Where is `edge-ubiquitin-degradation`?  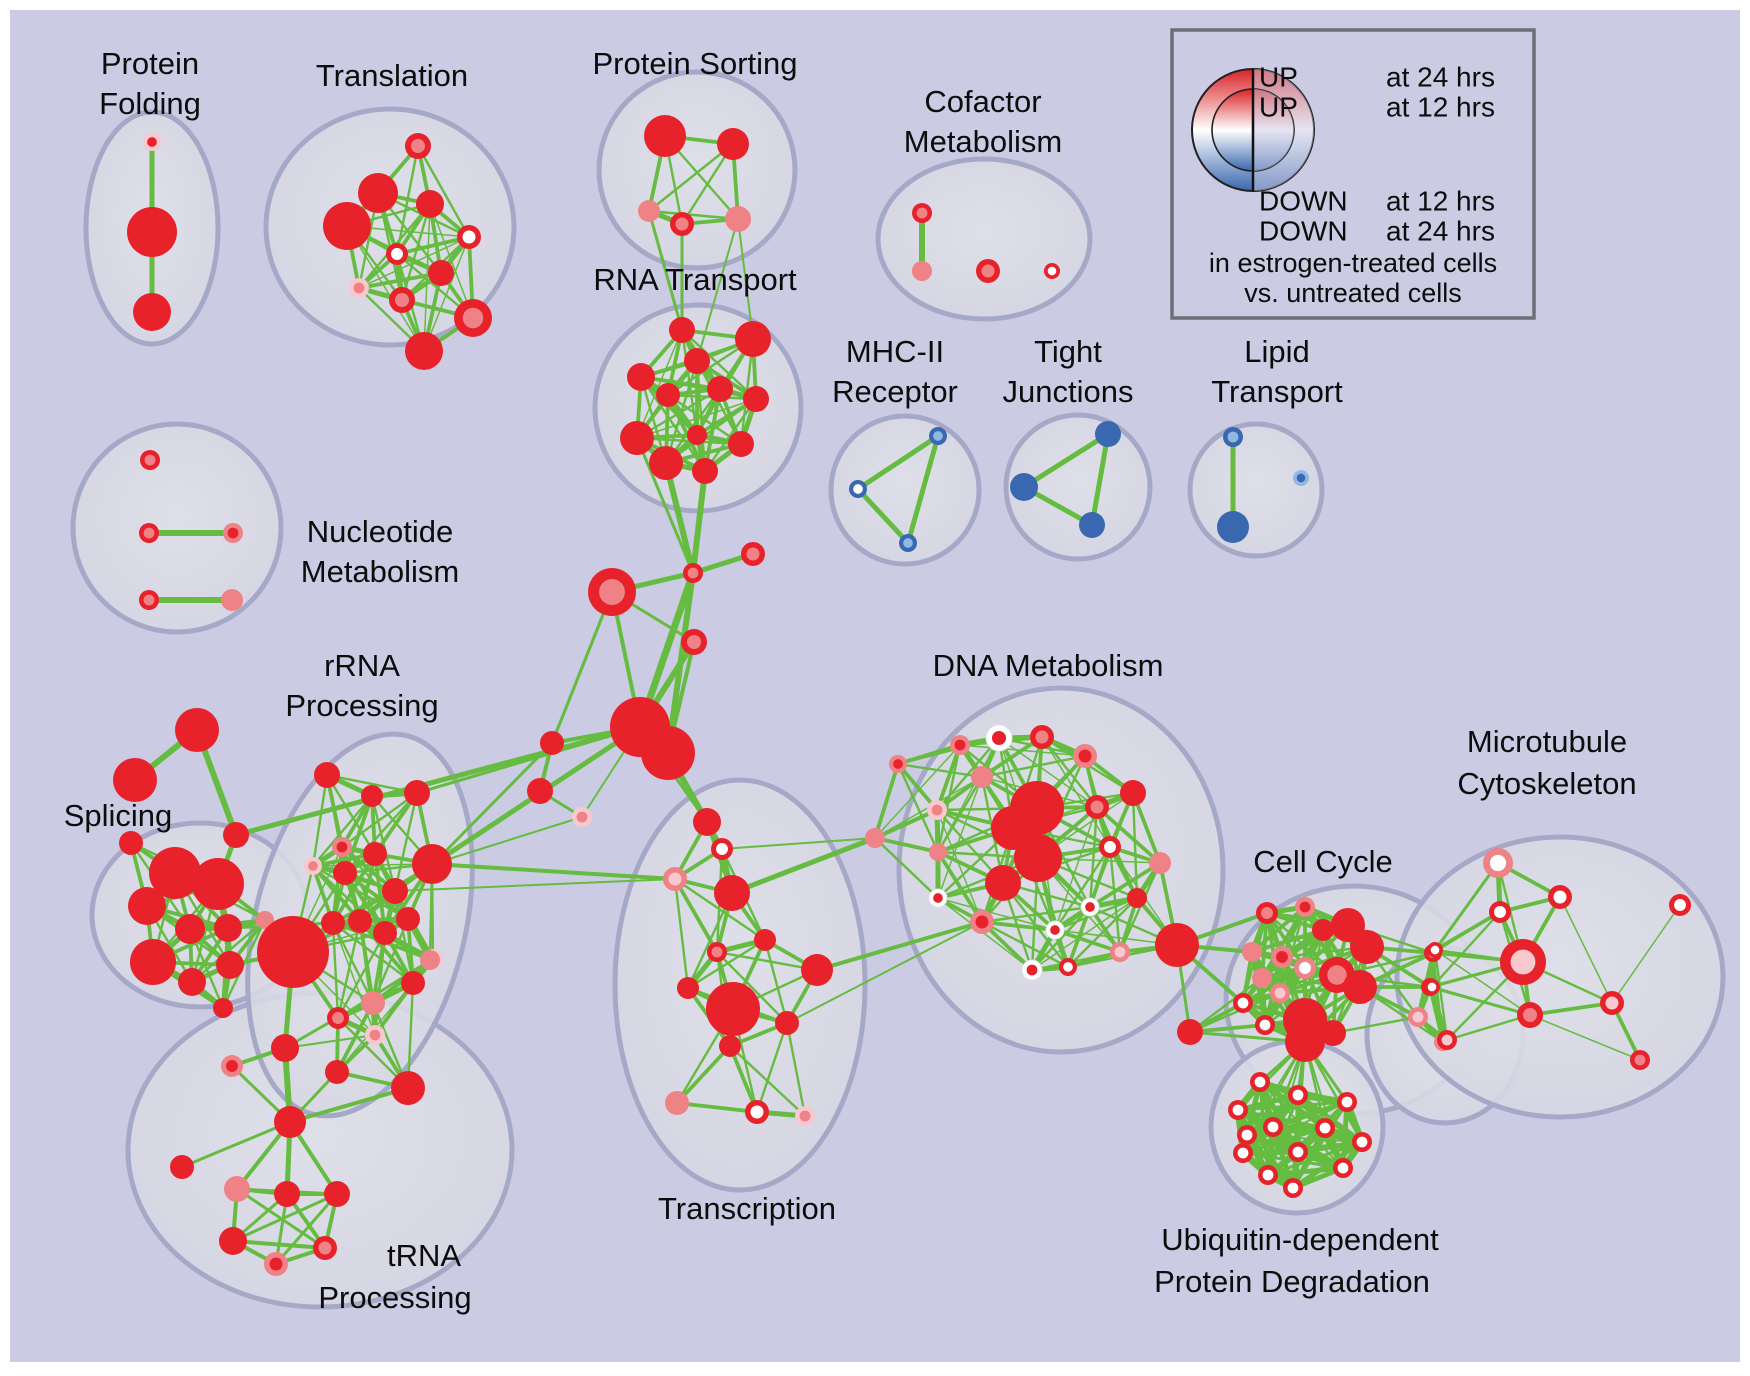
edge-ubiquitin-degradation is located at coordinates (1330, 1147).